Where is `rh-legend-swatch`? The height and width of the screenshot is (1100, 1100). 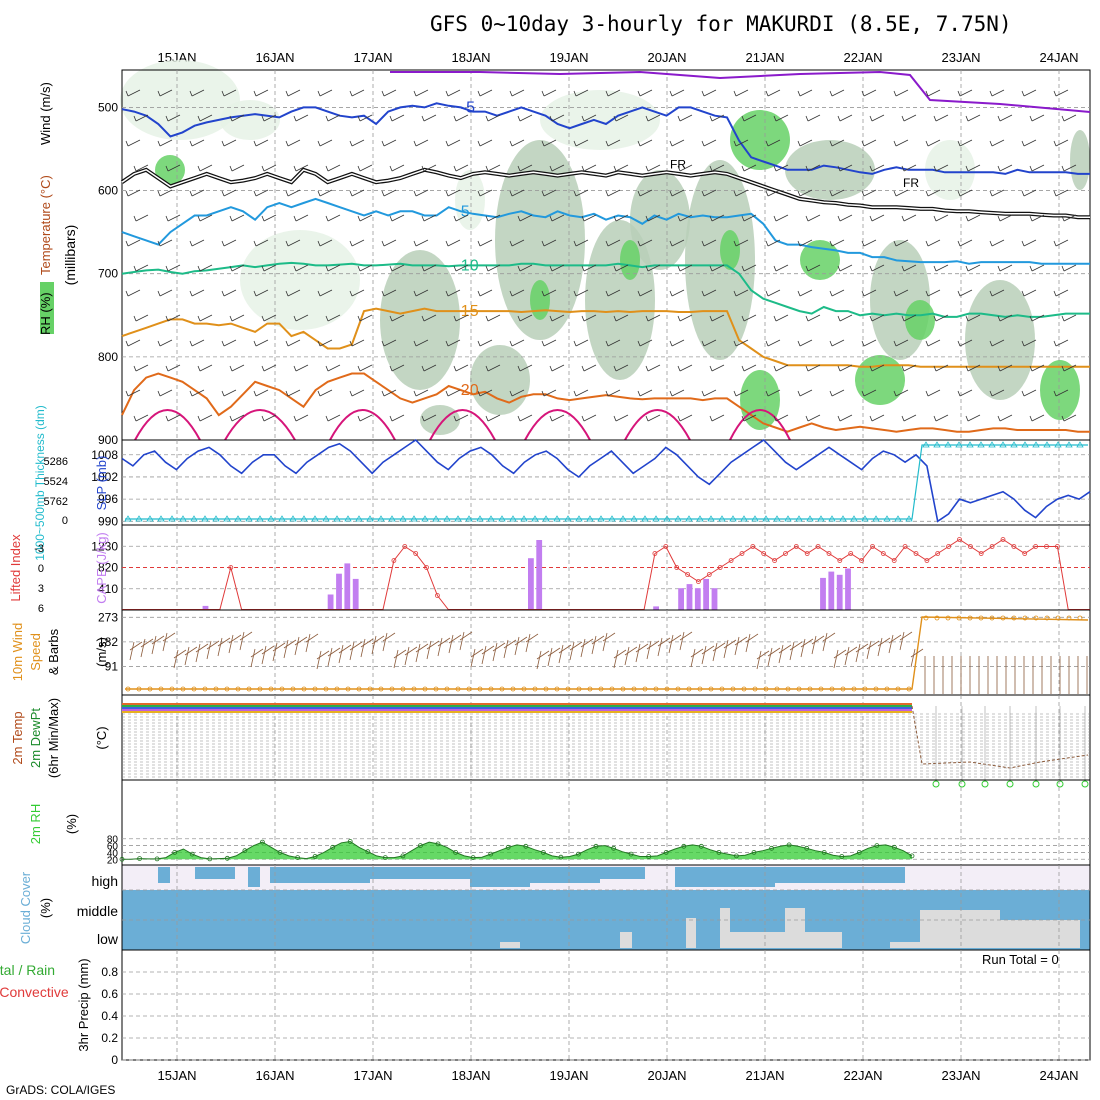 rh-legend-swatch is located at coordinates (47, 308).